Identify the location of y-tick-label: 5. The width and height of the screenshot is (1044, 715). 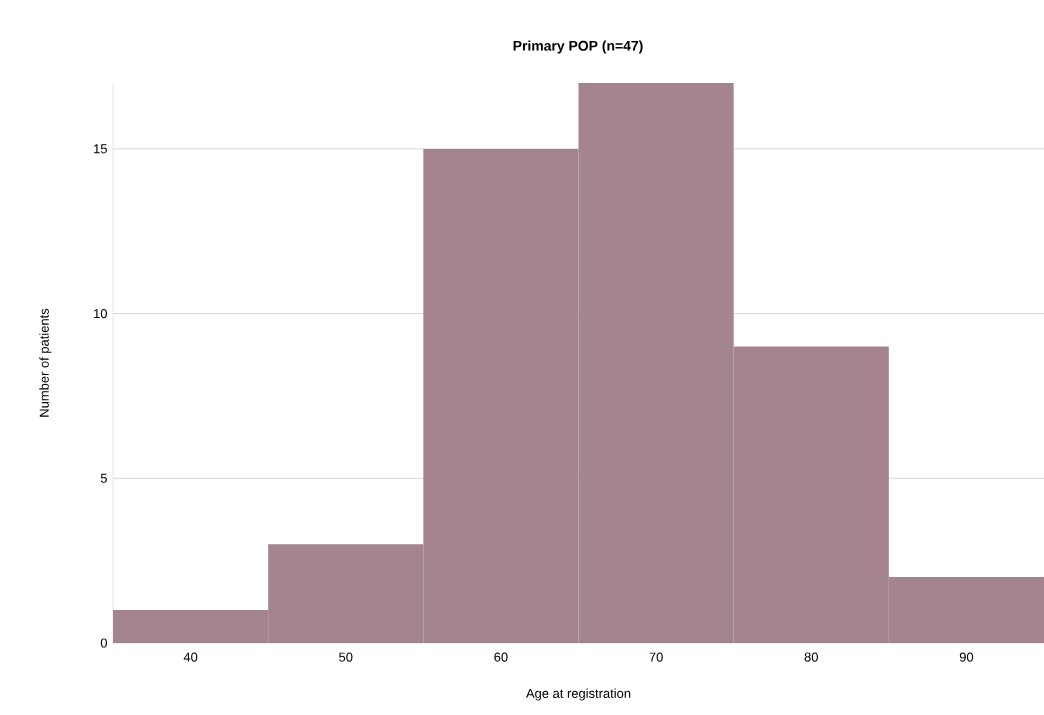
(103, 478).